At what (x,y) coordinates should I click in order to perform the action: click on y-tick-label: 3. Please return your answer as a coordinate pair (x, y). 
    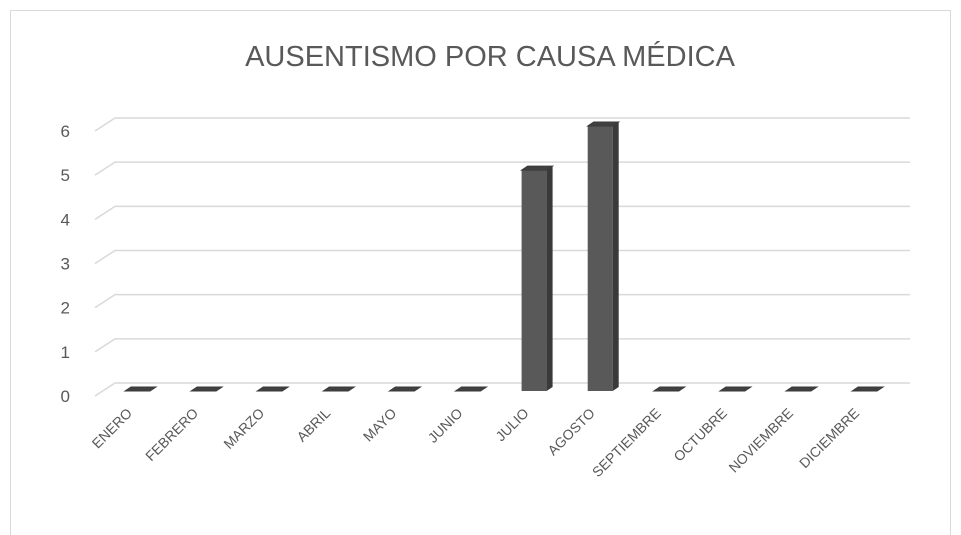
    Looking at the image, I should click on (65, 264).